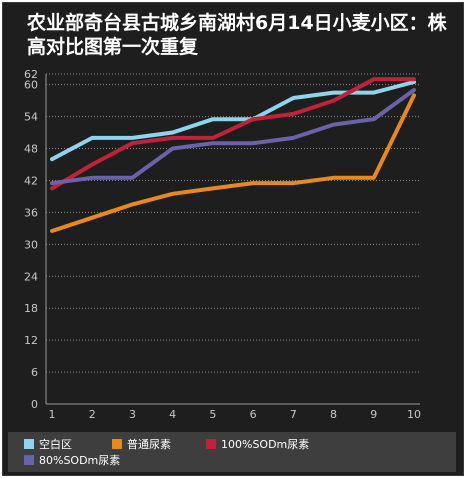 The image size is (468, 478). I want to click on x-tick-label: 2, so click(92, 414).